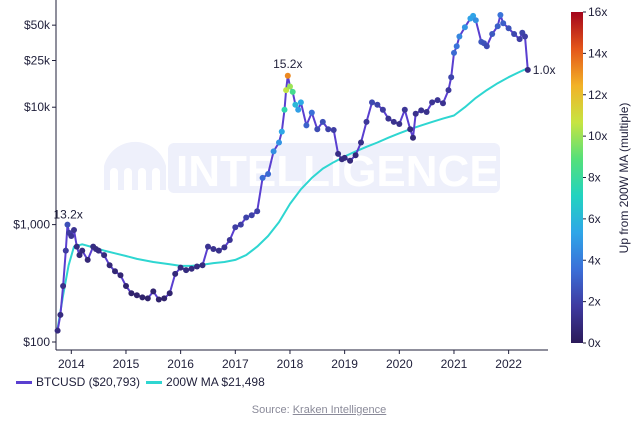 Image resolution: width=638 pixels, height=424 pixels. What do you see at coordinates (624, 178) in the screenshot?
I see `colorbar-label: Up from 200W MA (multiple)` at bounding box center [624, 178].